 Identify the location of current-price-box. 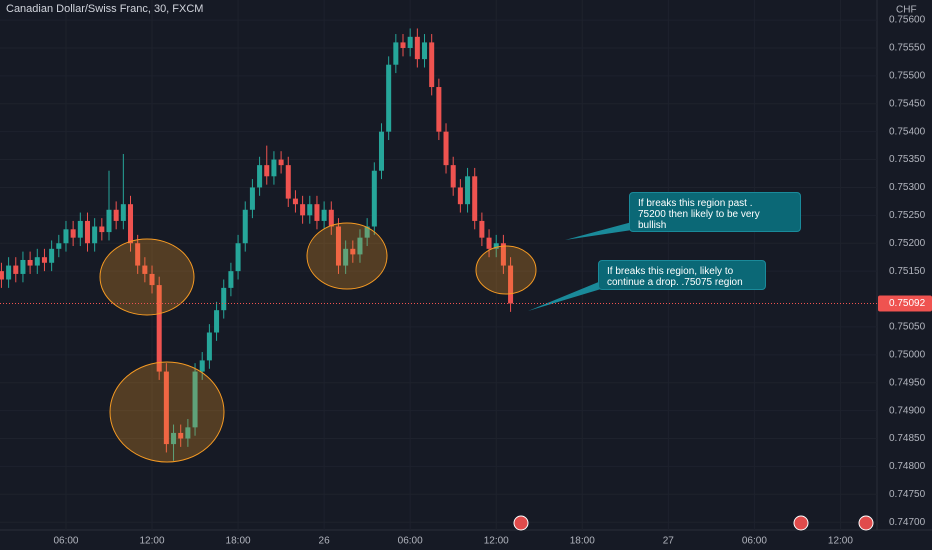
(905, 303).